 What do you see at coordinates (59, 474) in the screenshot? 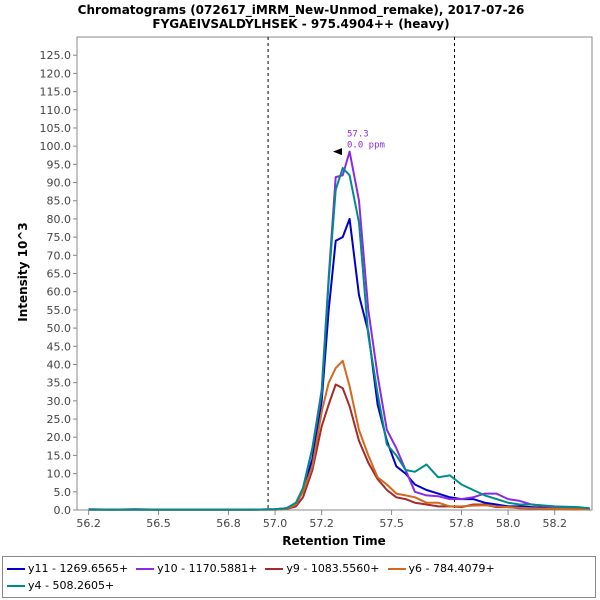
I see `y-tick-label: 10.0` at bounding box center [59, 474].